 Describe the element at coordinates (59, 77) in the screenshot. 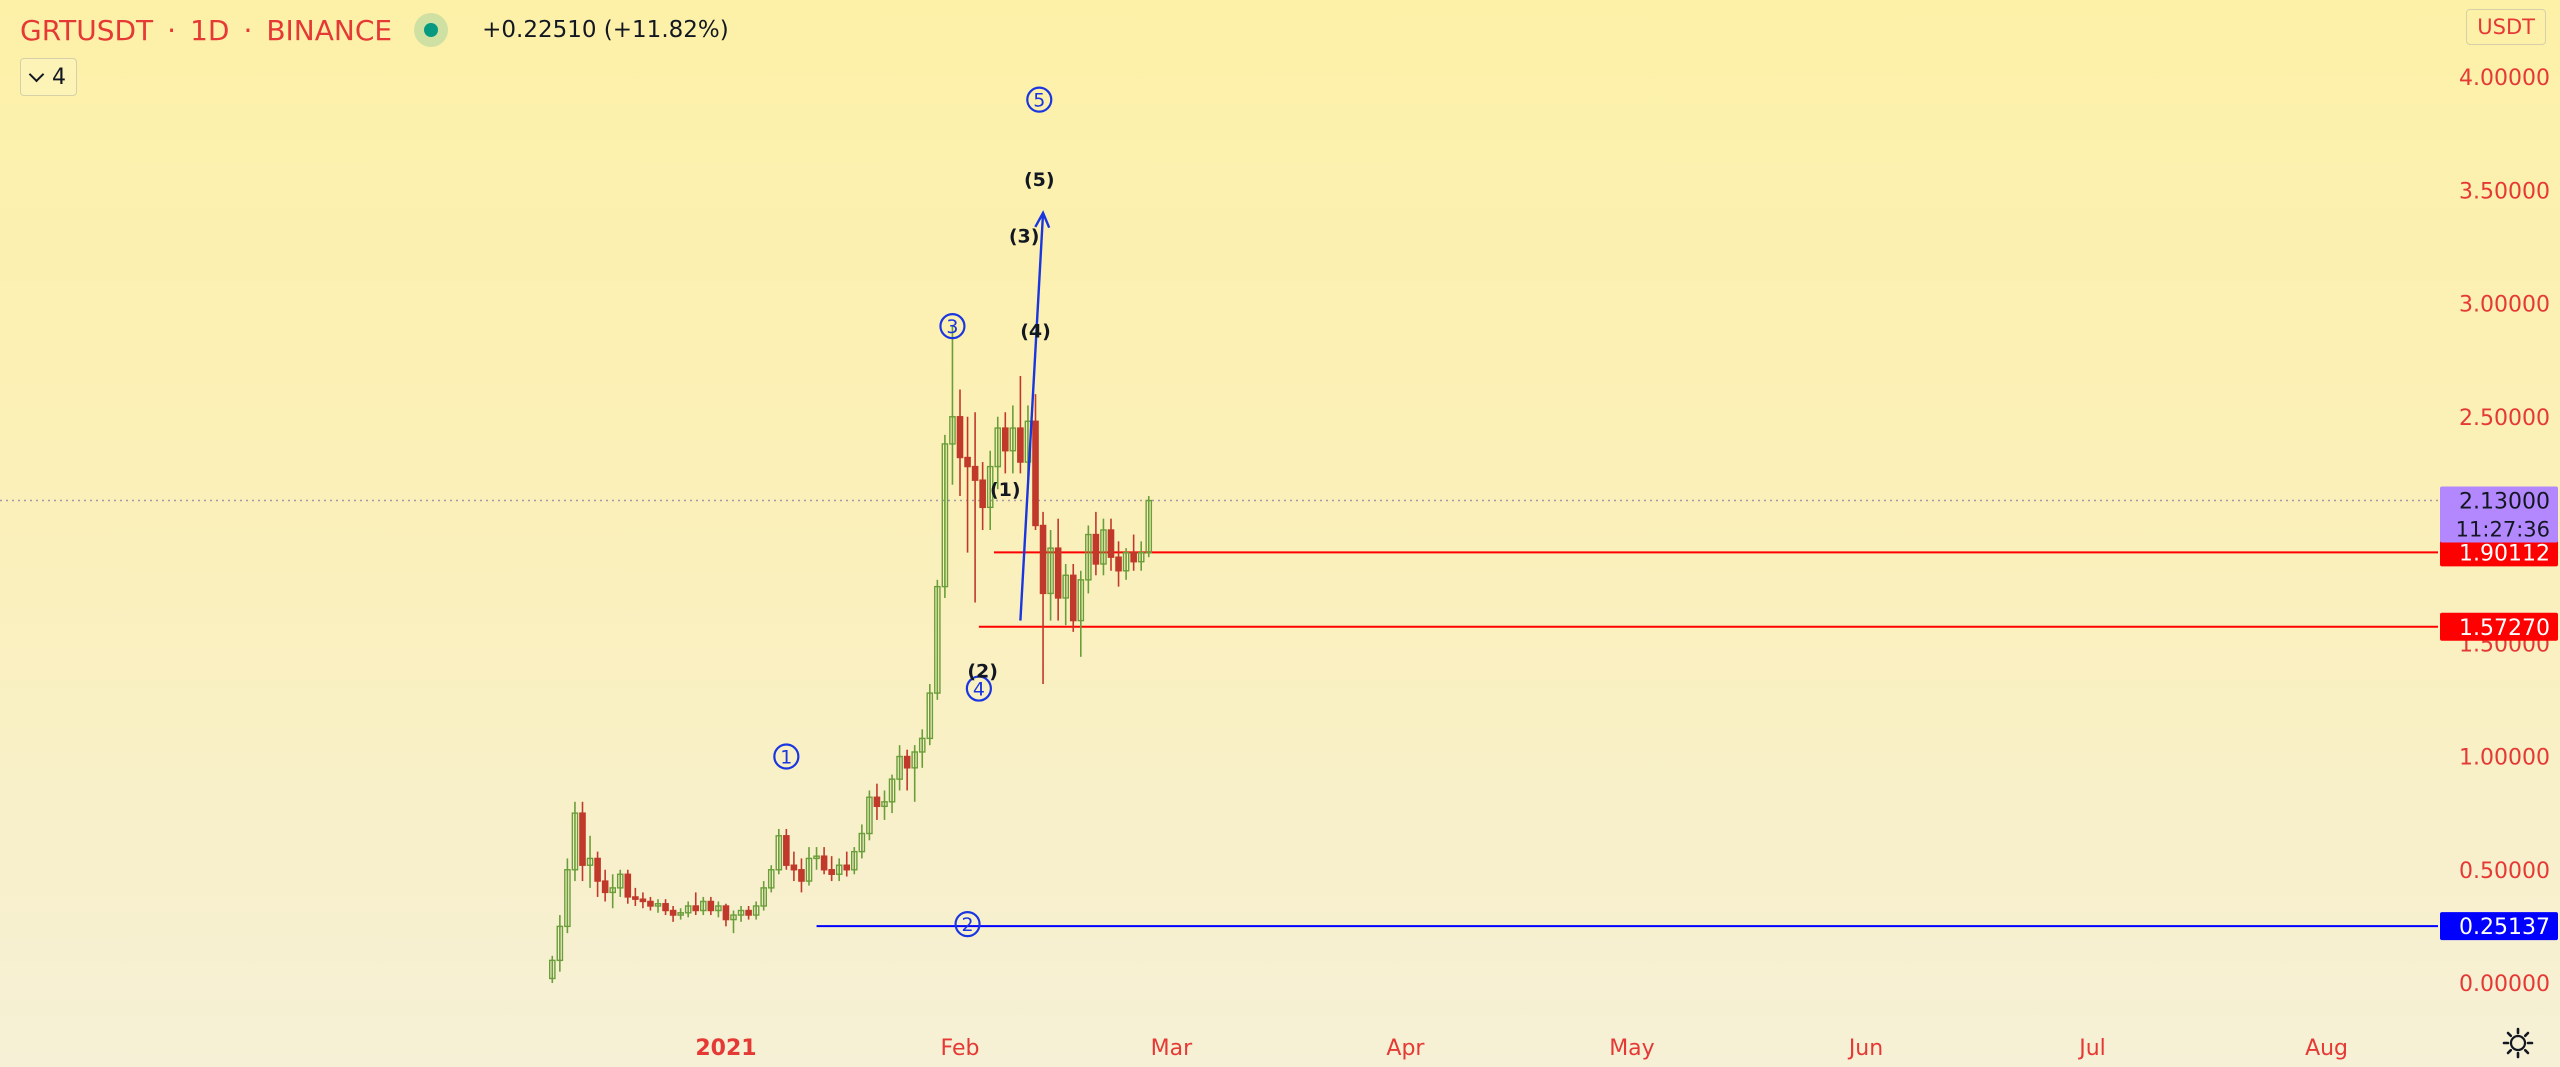

I see `indicator-count: 4` at that location.